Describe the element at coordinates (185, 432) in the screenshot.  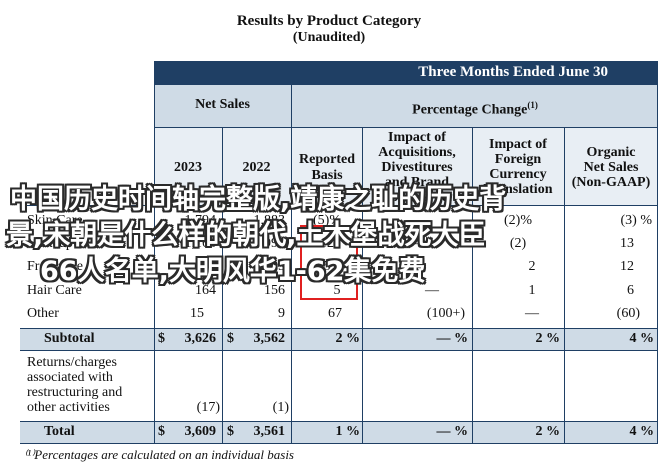
I see `total-2023: 3,609` at that location.